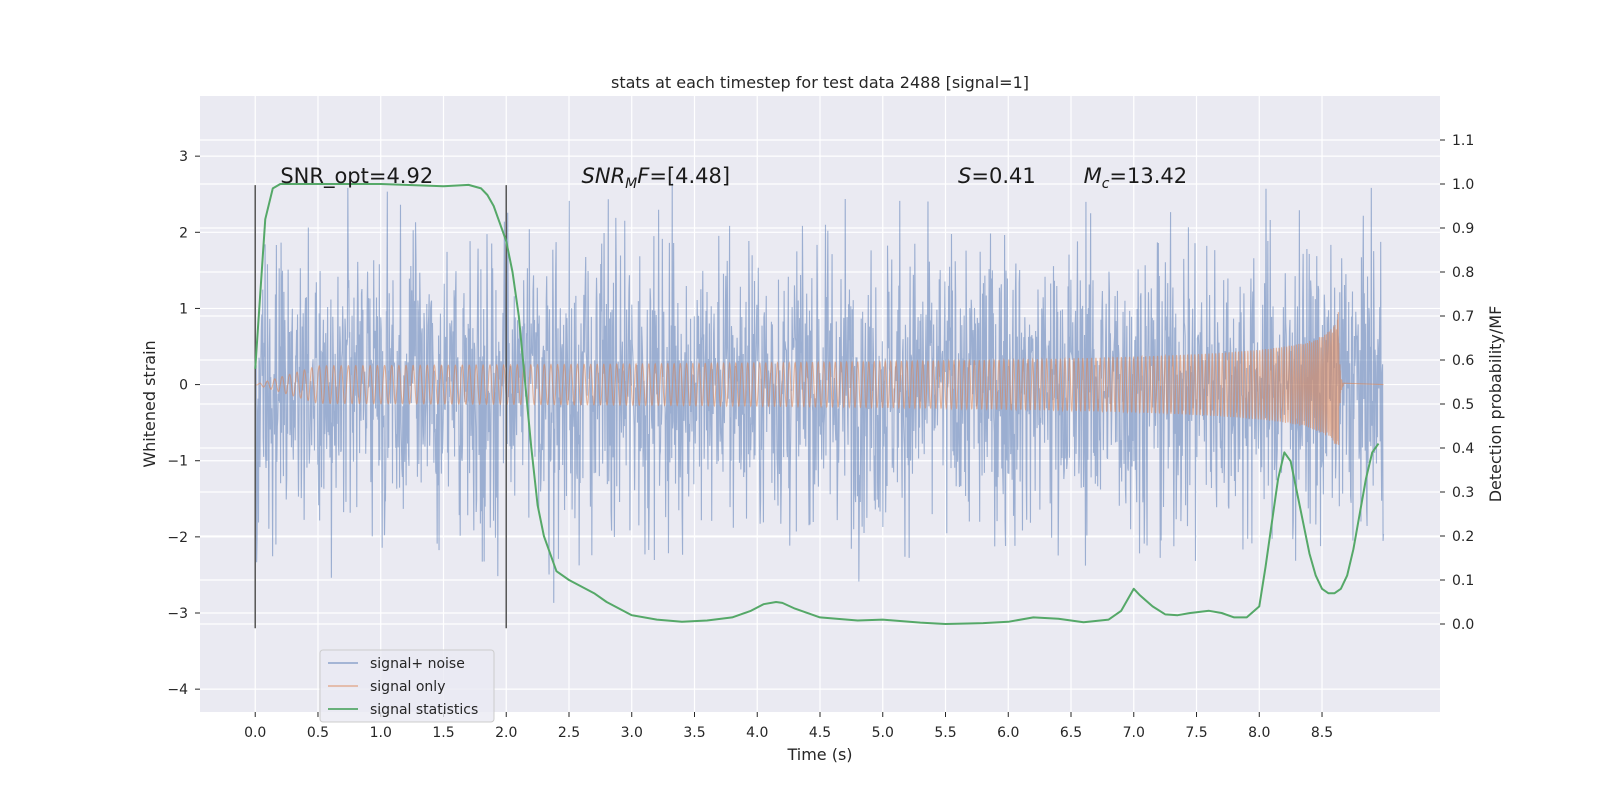  Describe the element at coordinates (149, 403) in the screenshot. I see `y-axis-label: Whitened strain` at that location.